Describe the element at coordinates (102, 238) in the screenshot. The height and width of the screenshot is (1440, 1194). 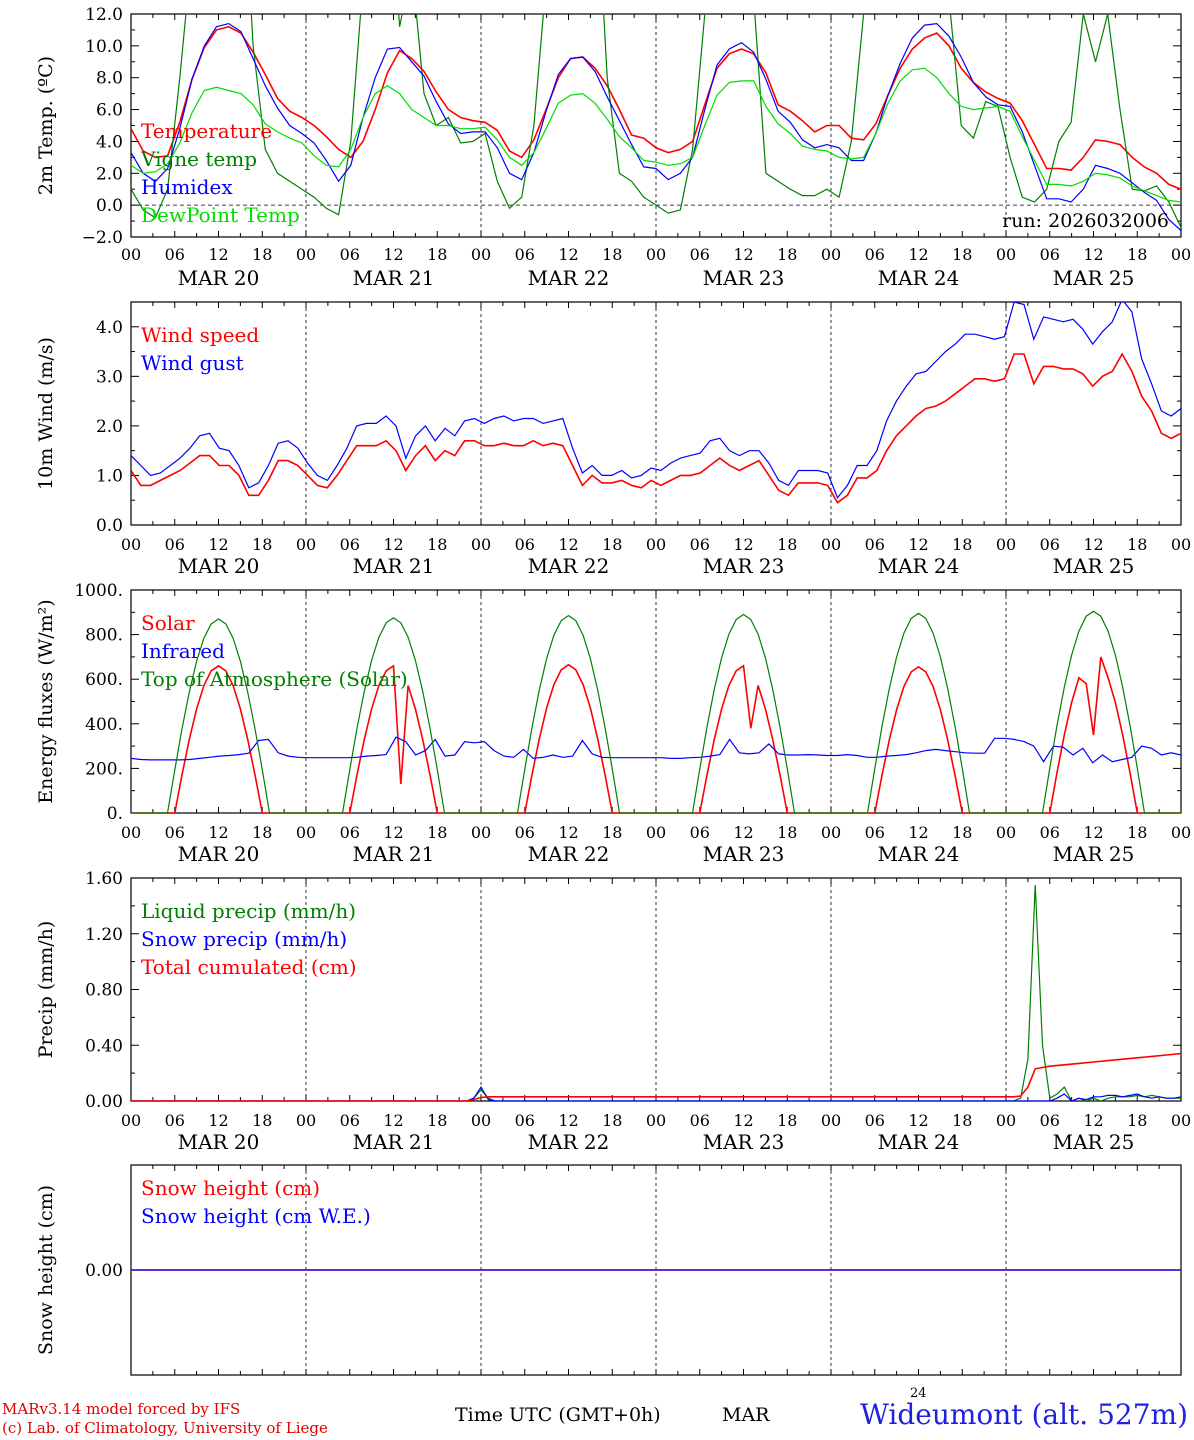
I see `y-tick-label: −2.0` at that location.